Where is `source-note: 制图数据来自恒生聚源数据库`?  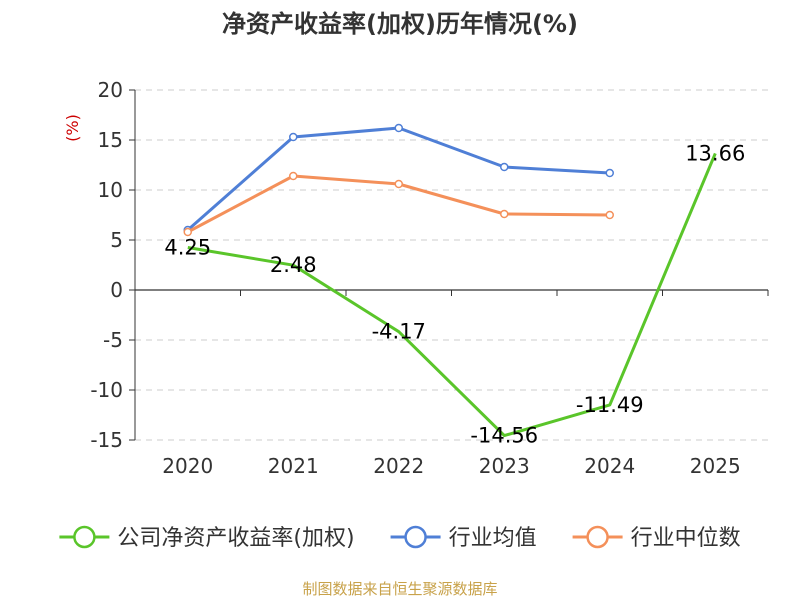 source-note: 制图数据来自恒生聚源数据库 is located at coordinates (399, 589).